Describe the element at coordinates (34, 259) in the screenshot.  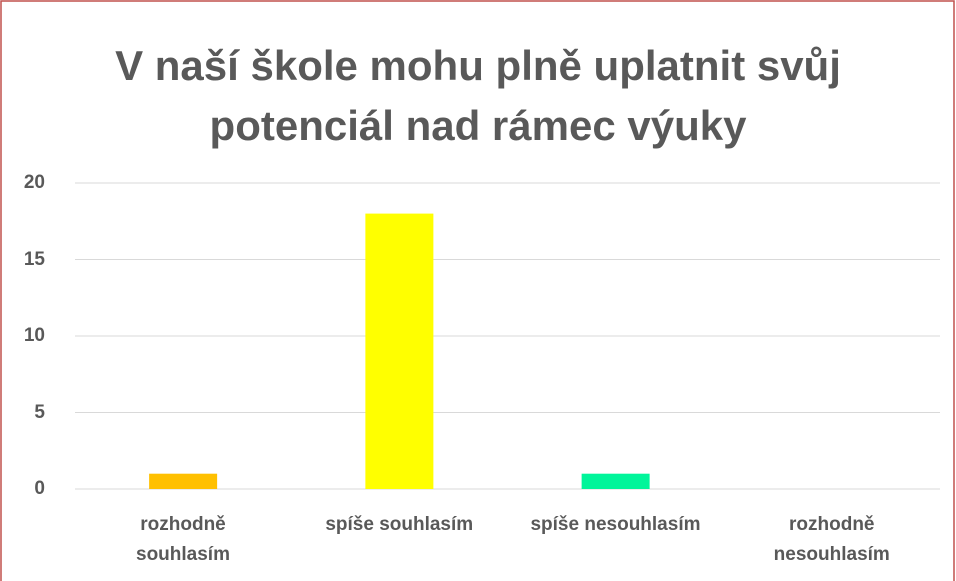
I see `y-tick-label: 15` at that location.